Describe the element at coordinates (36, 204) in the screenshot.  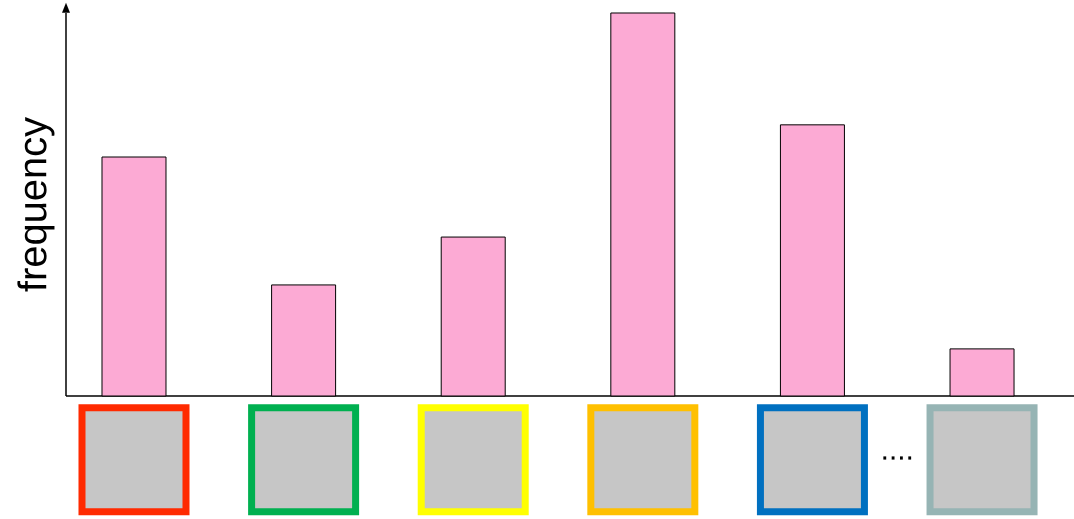
I see `y-axis-title: frequency` at that location.